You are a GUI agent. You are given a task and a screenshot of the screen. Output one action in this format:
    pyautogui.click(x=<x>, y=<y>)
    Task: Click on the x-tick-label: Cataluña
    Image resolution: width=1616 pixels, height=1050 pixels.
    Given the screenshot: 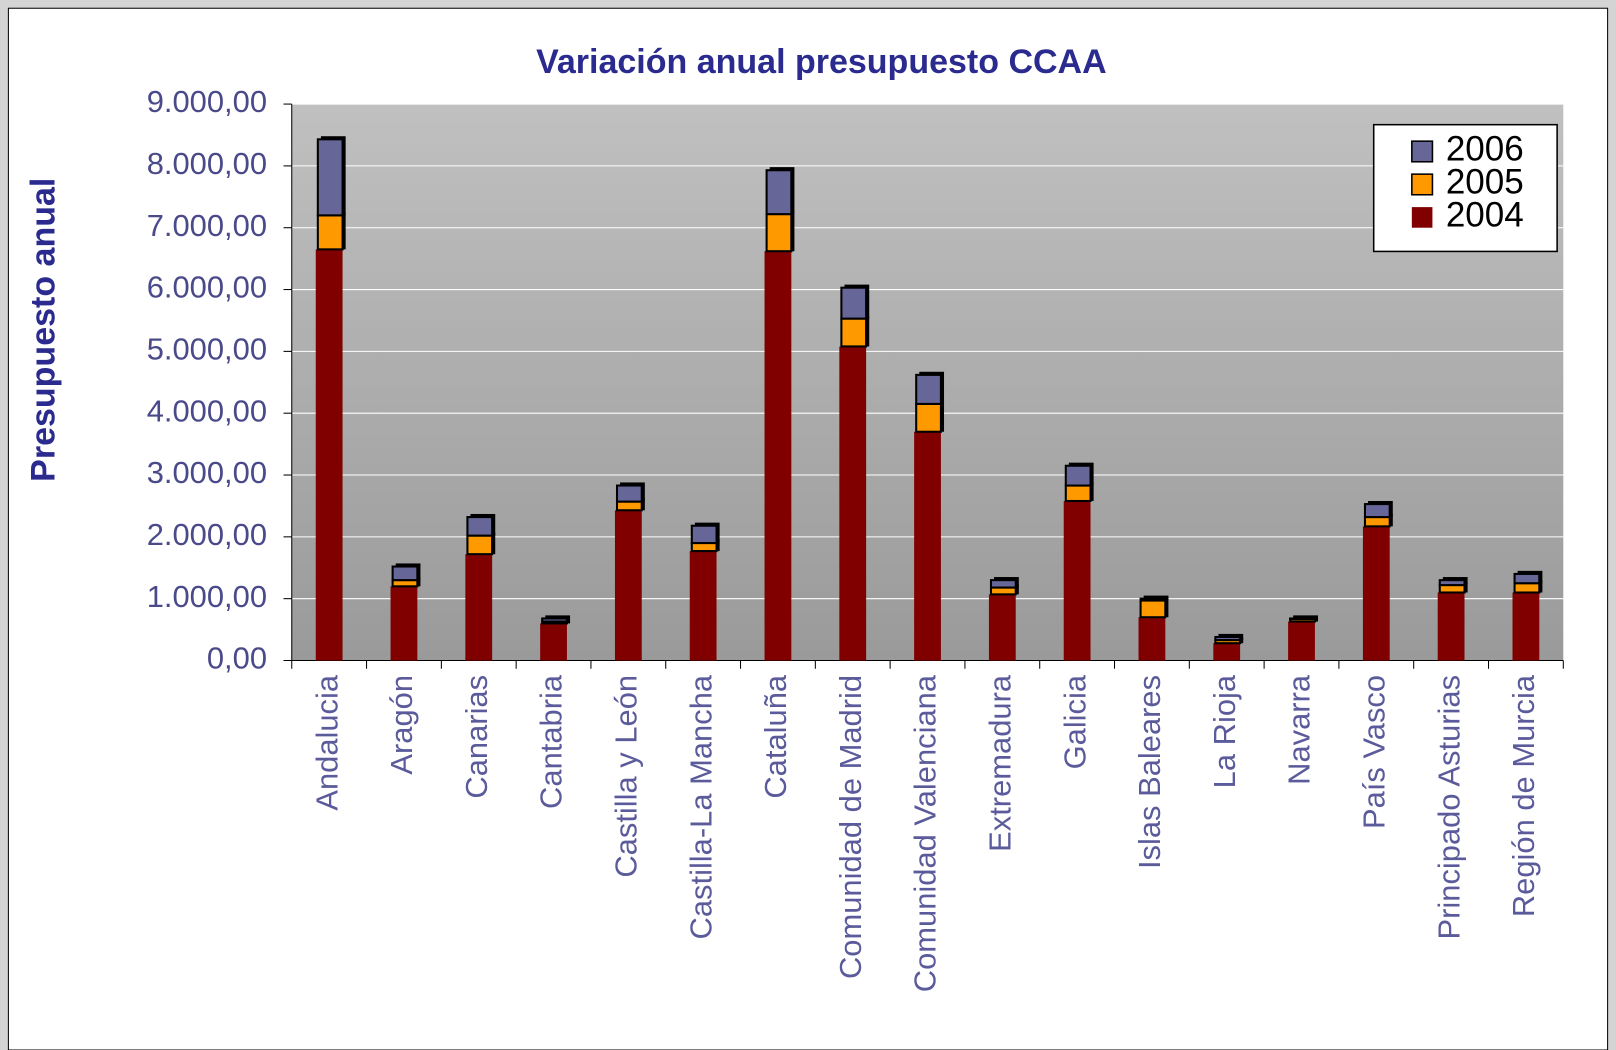 What is the action you would take?
    pyautogui.click(x=775, y=736)
    